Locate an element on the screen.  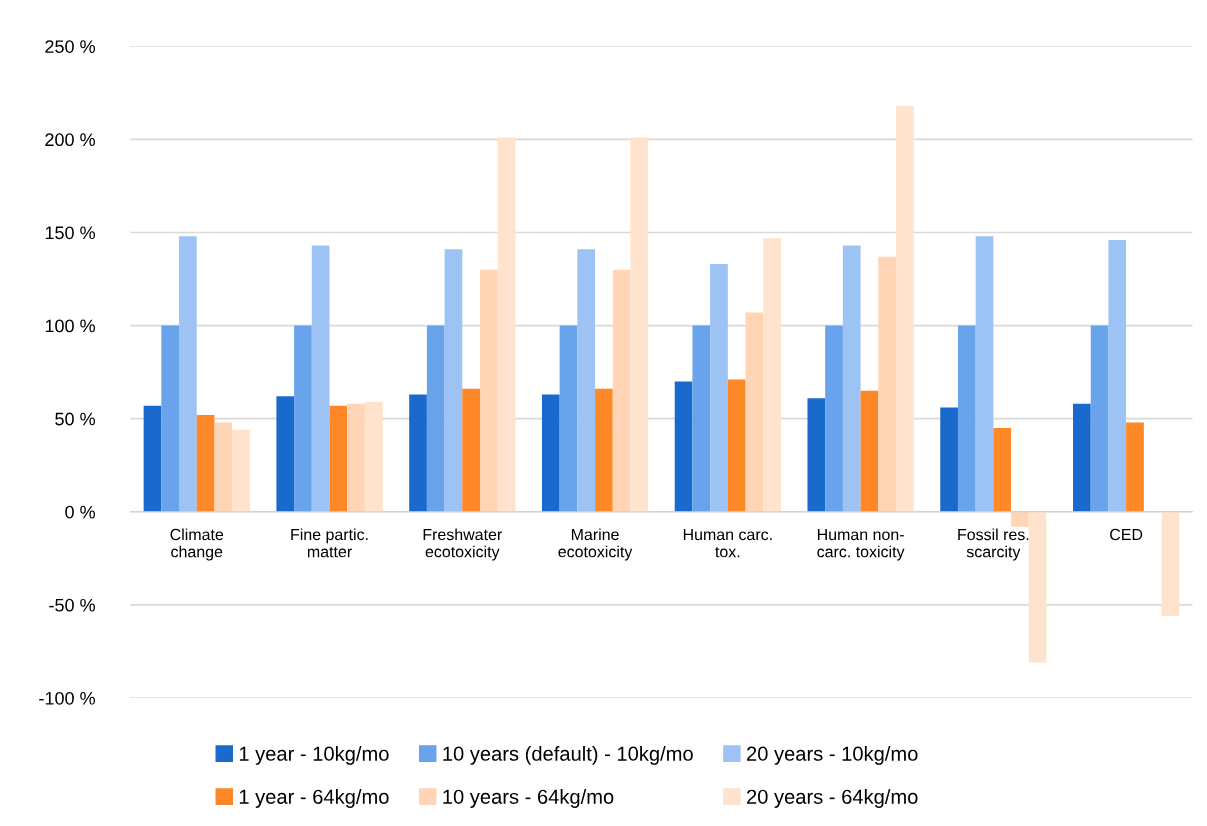
x-tick-label: Climate change is located at coordinates (197, 544).